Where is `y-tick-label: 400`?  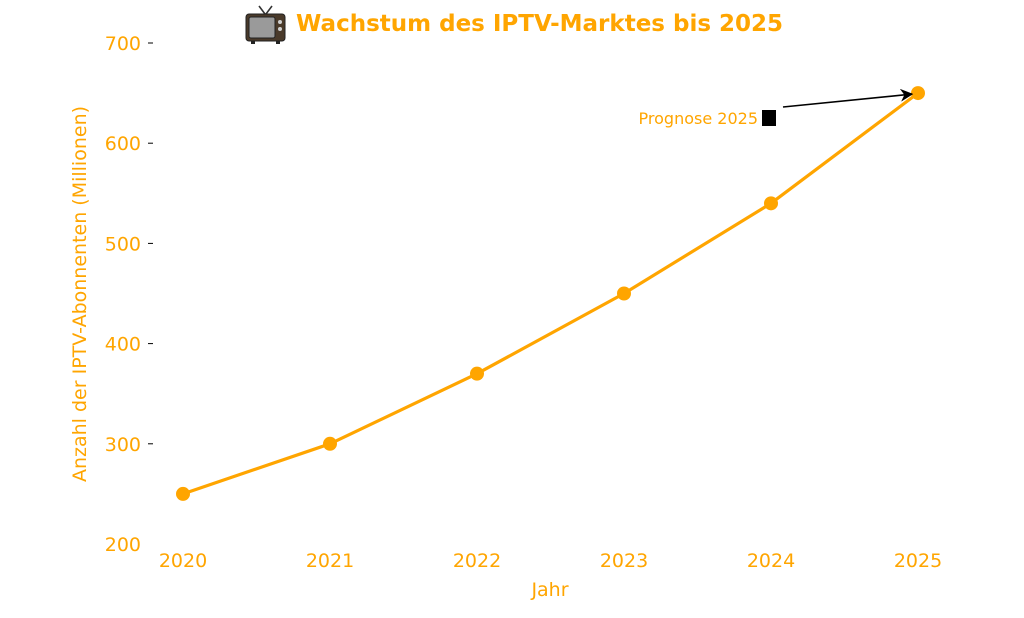 y-tick-label: 400 is located at coordinates (123, 345).